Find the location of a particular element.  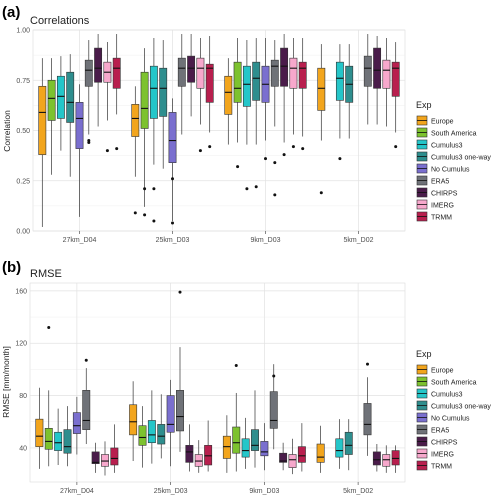

box-cumulus3-one-way is located at coordinates (67, 436).